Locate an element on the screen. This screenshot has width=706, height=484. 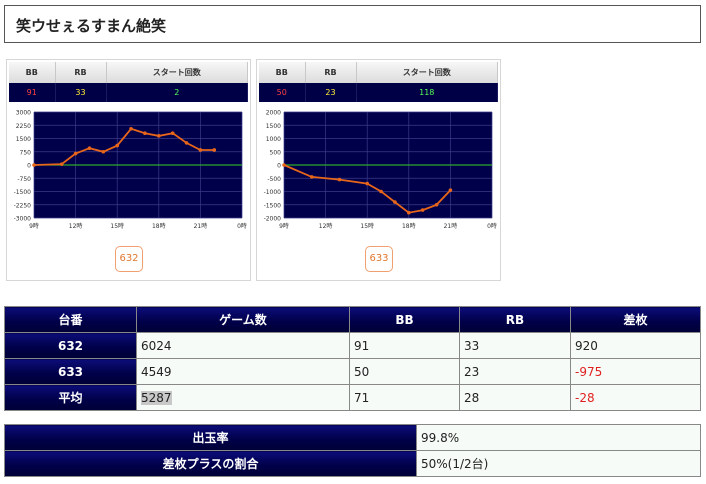
table-row: 632 6024 91 33 920 is located at coordinates (352, 345).